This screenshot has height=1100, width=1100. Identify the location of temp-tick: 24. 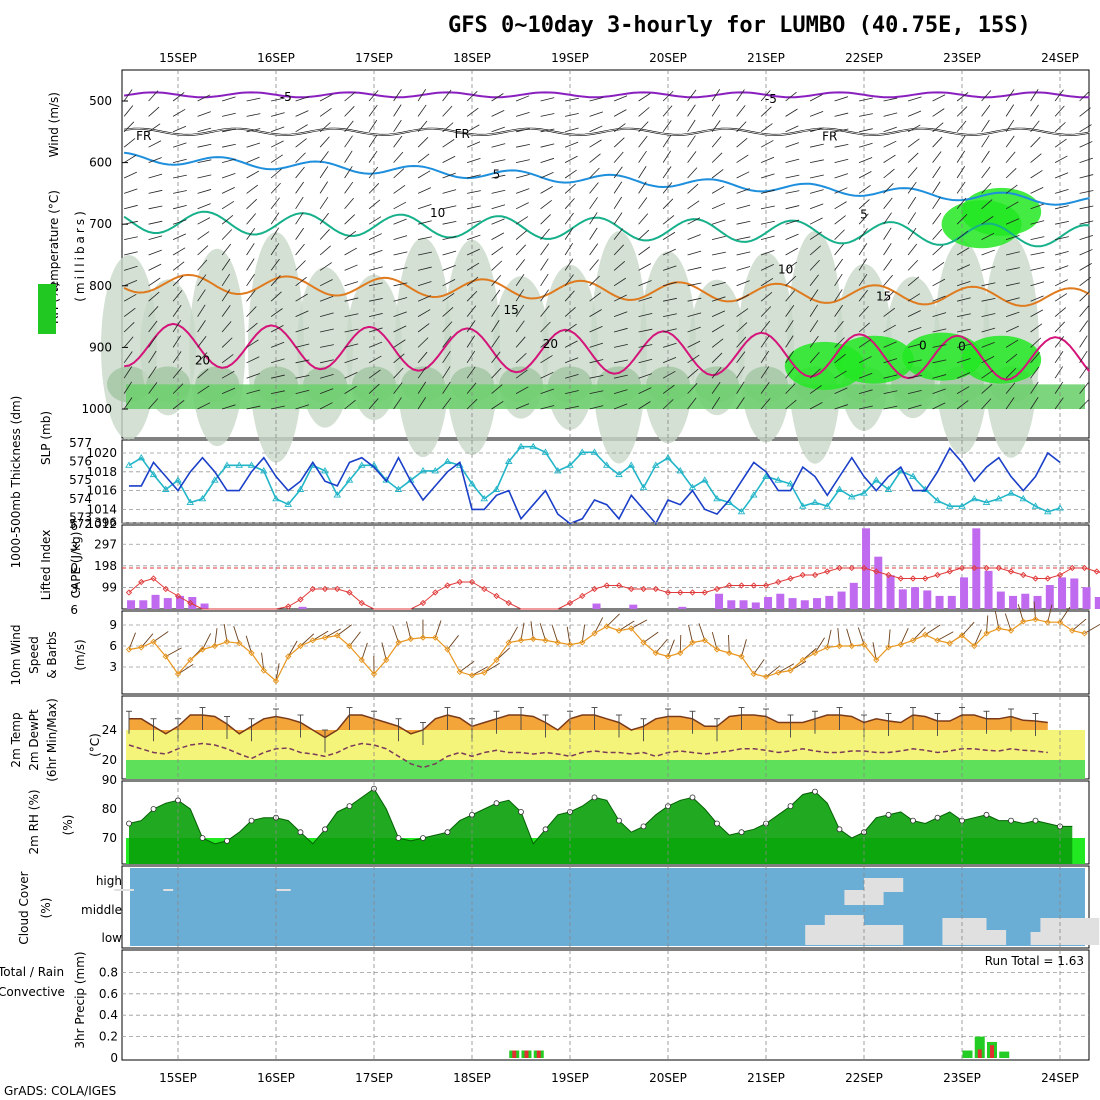
(109, 730).